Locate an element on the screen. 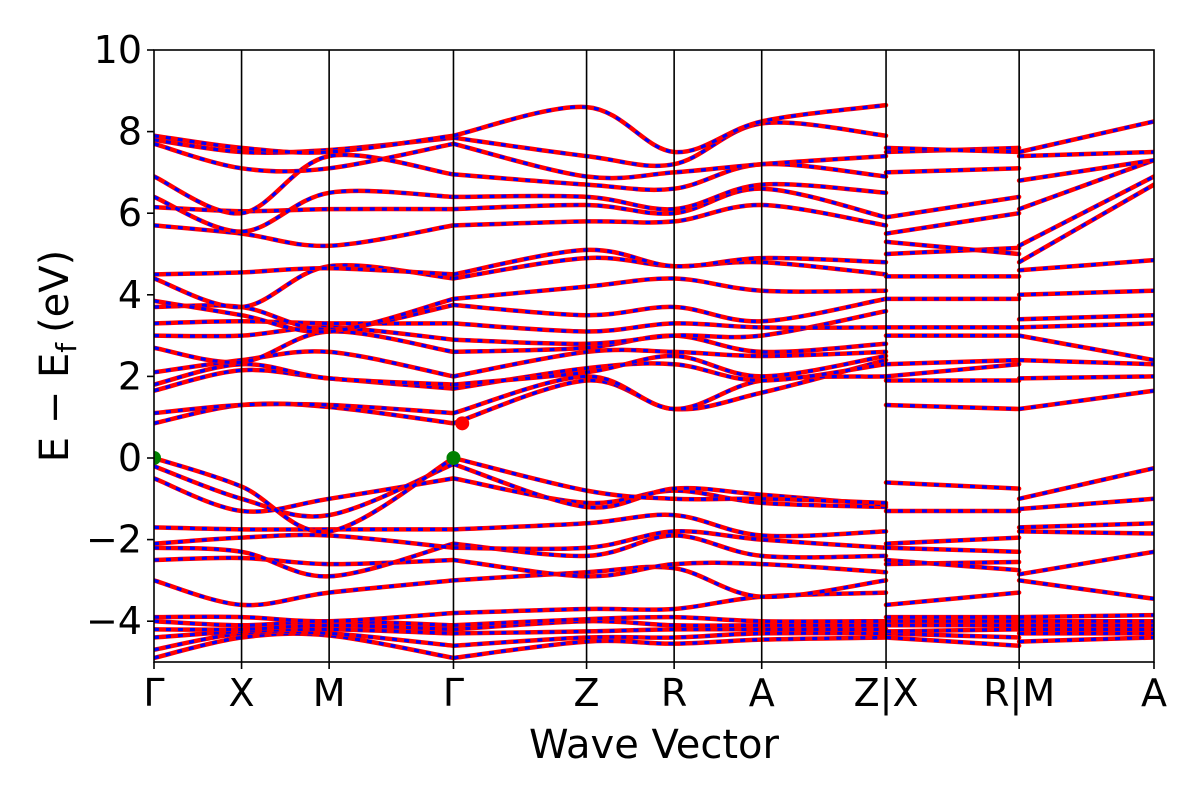 This screenshot has height=800, width=1200. y-axis-label: E − Ef (eV) is located at coordinates (57, 356).